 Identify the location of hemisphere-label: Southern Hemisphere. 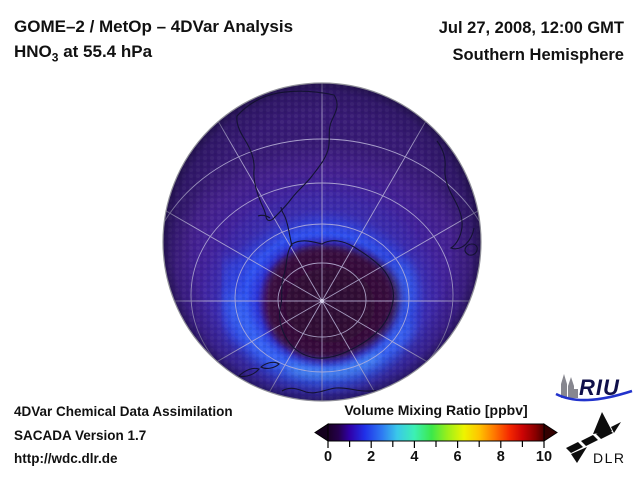
(538, 55).